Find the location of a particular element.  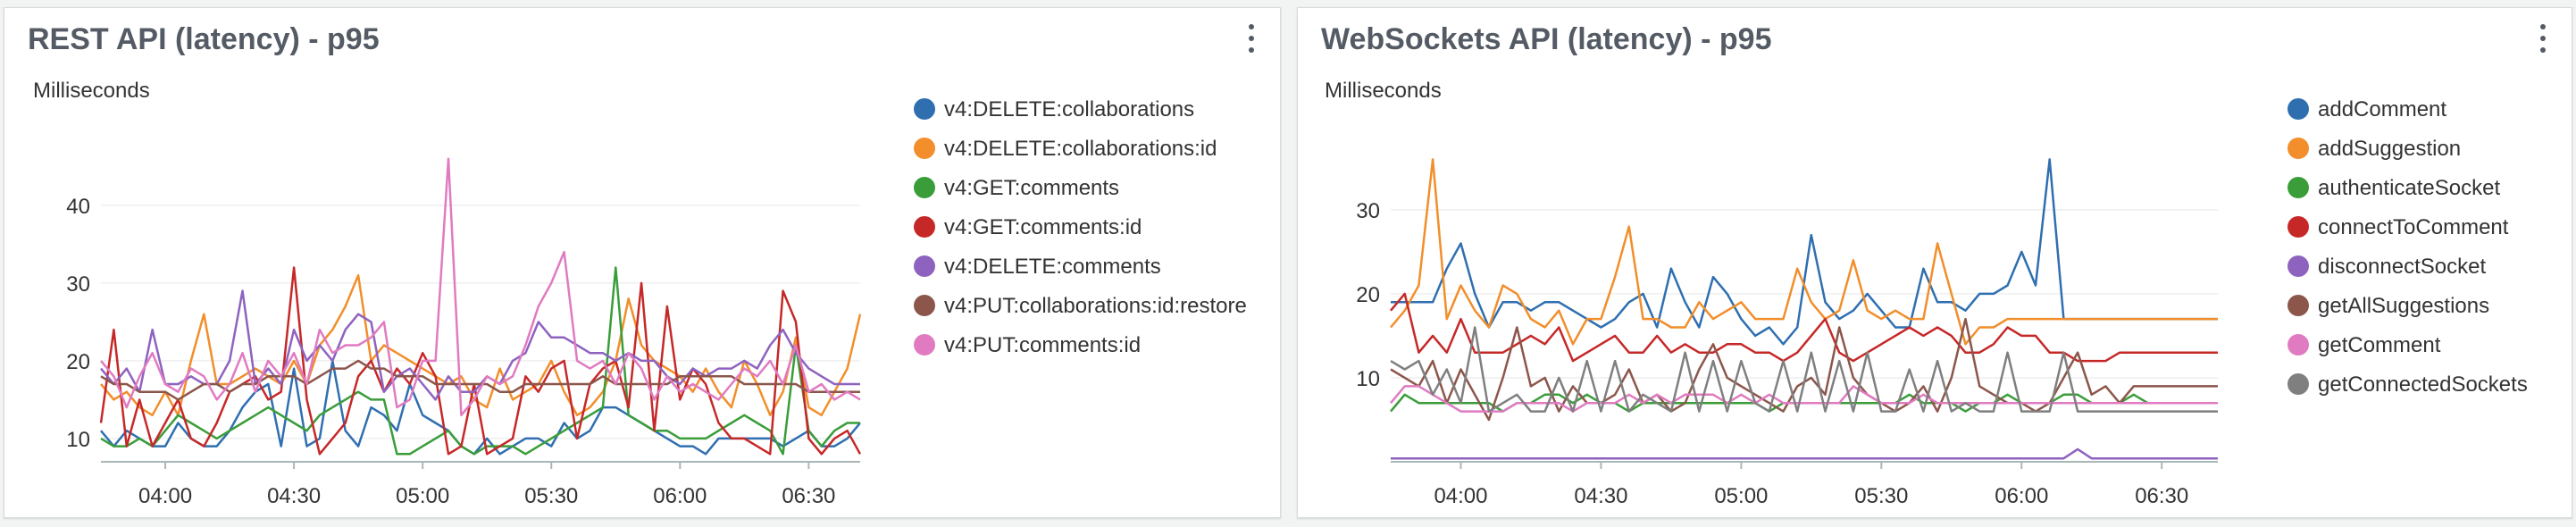

legend-label: getComment is located at coordinates (2380, 345).